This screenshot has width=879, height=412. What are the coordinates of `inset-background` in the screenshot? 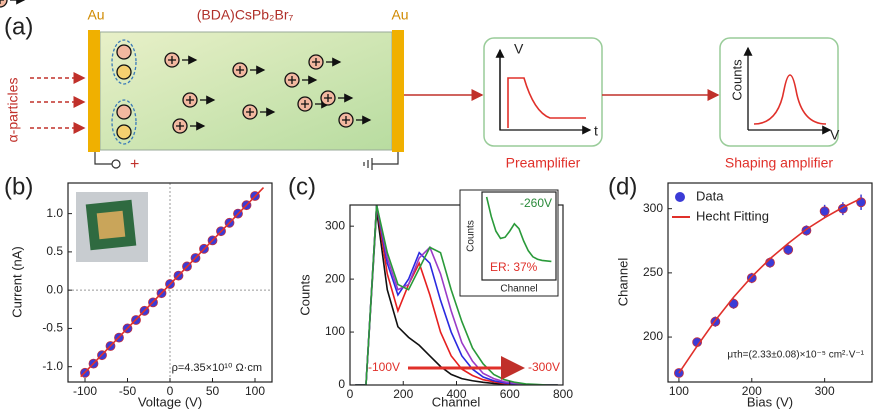 It's located at (509, 243).